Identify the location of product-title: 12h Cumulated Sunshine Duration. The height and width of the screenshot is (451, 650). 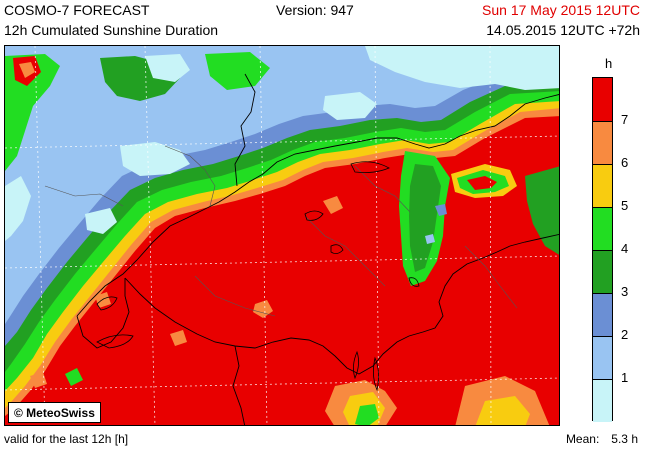
(111, 30).